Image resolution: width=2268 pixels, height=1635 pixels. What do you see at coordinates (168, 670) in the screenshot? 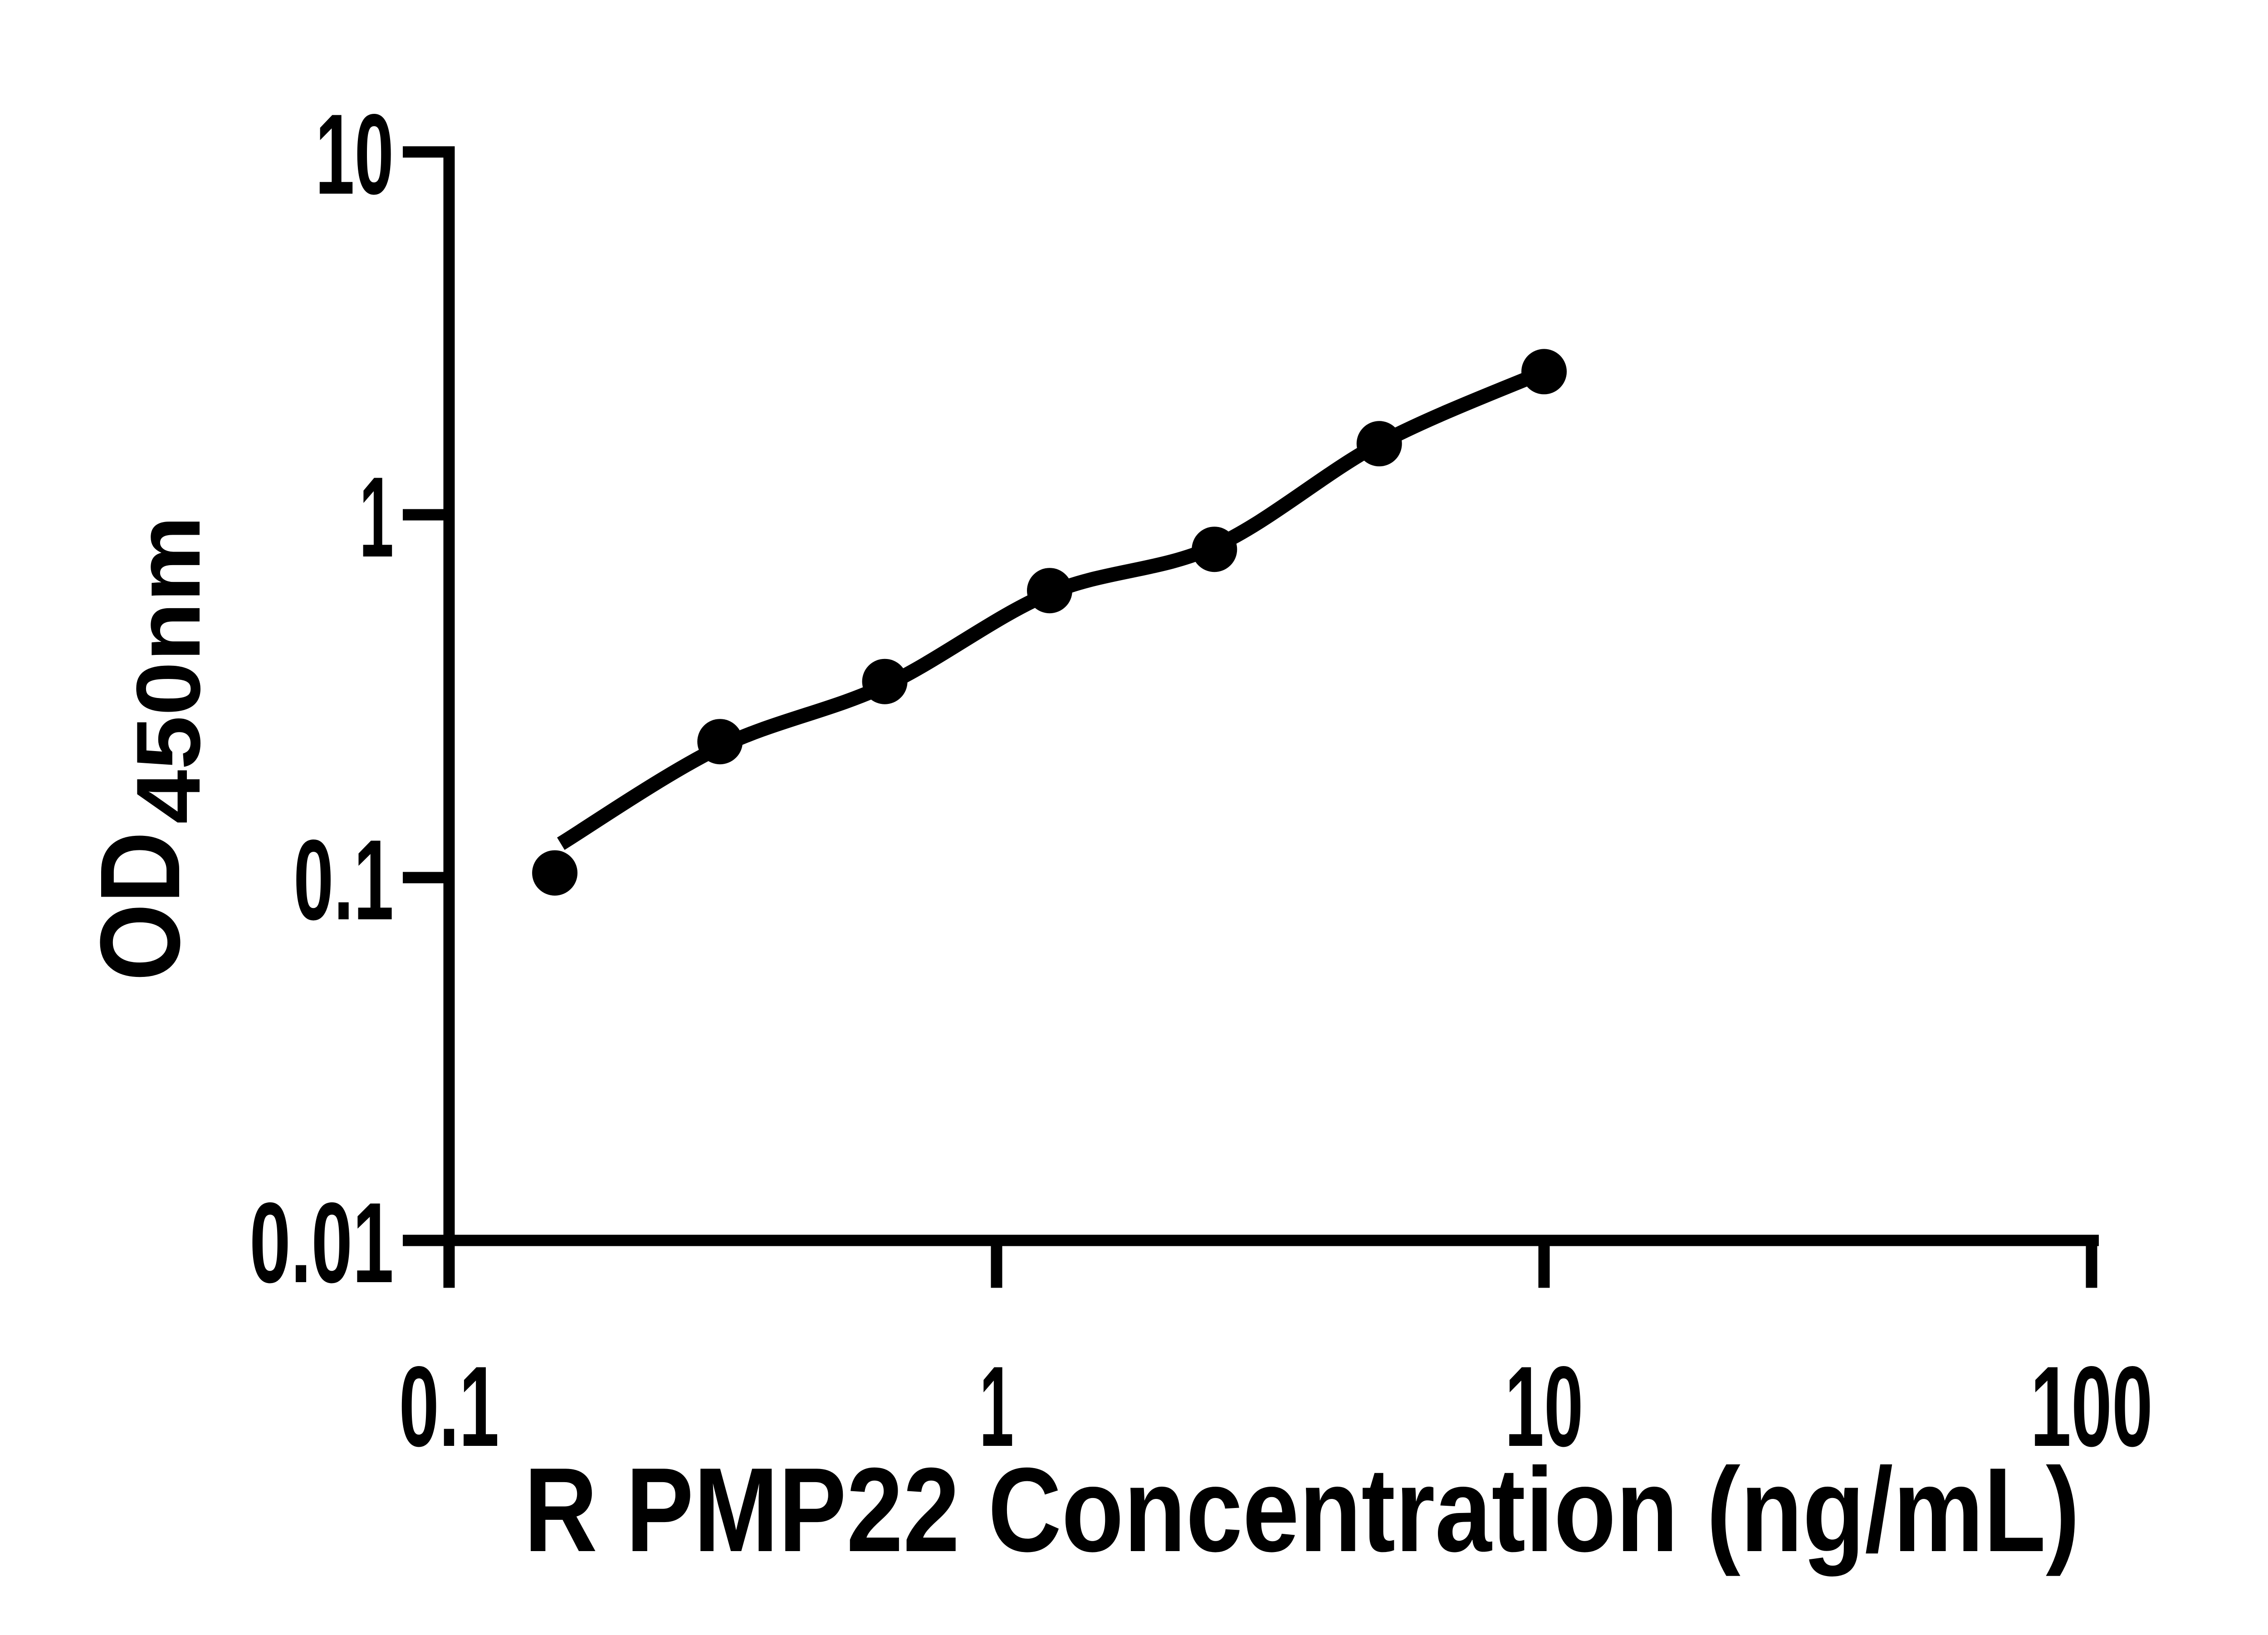
I see `y-axis-title-subscript: 450nm` at bounding box center [168, 670].